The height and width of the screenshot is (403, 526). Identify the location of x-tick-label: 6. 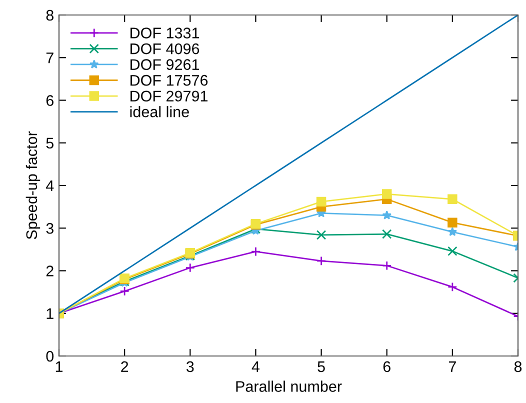
(386, 366).